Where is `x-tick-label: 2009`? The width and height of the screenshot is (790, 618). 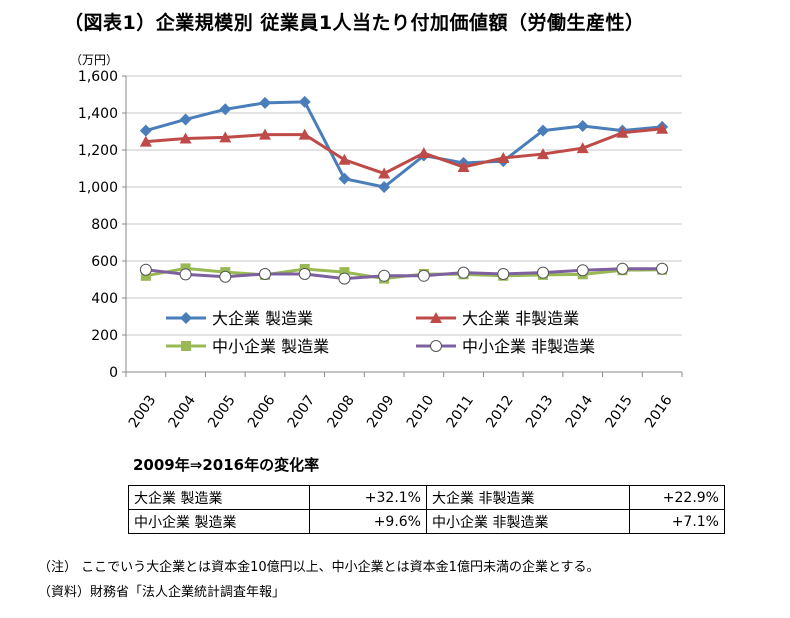 x-tick-label: 2009 is located at coordinates (381, 412).